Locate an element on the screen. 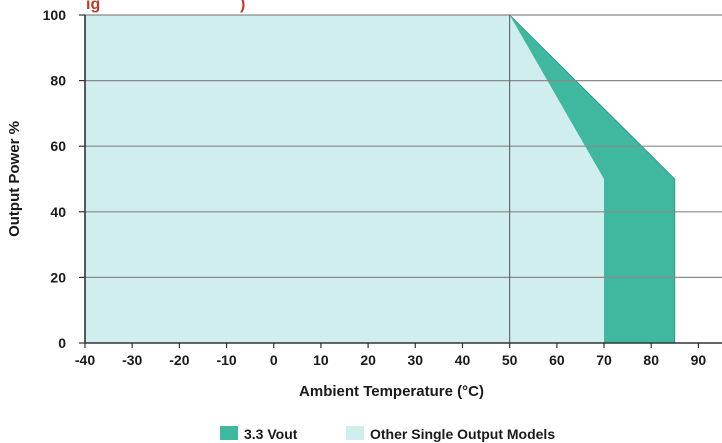  x-tick-label-90: 90 is located at coordinates (699, 360).